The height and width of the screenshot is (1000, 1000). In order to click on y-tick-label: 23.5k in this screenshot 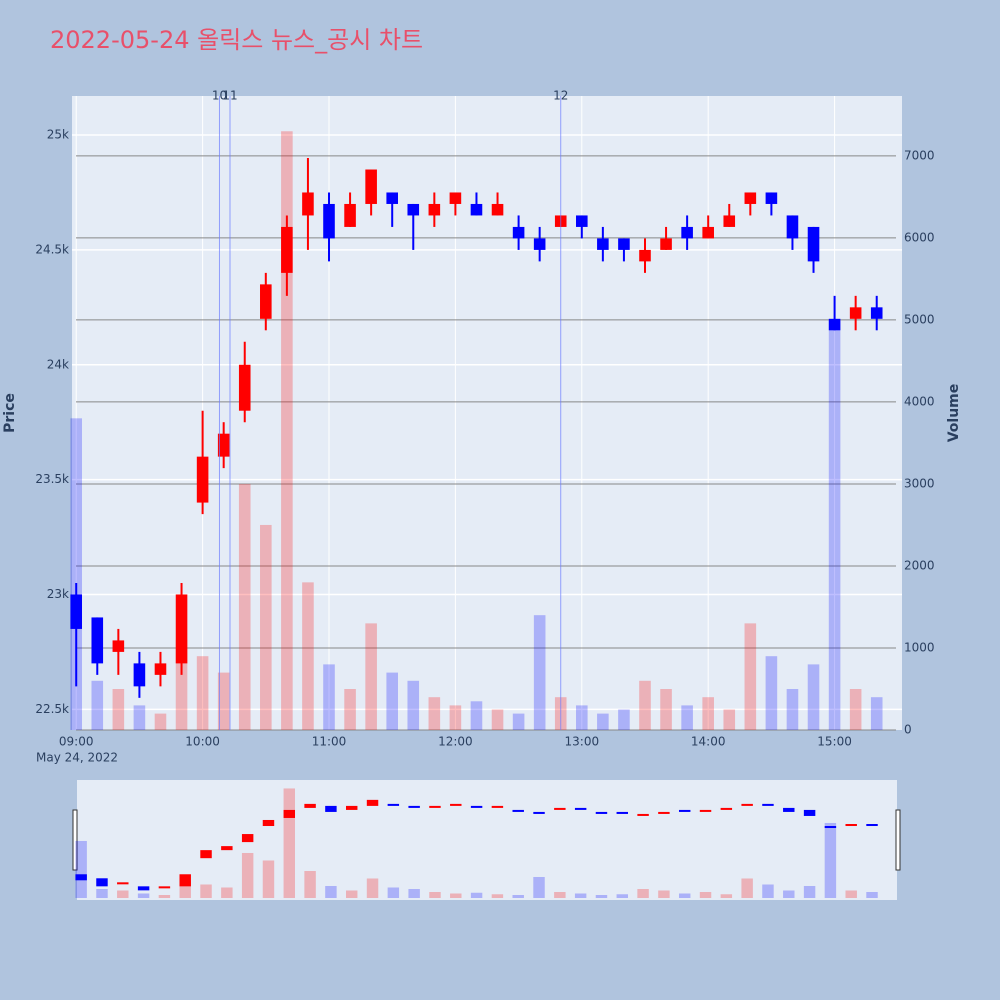, I will do `click(52, 479)`.